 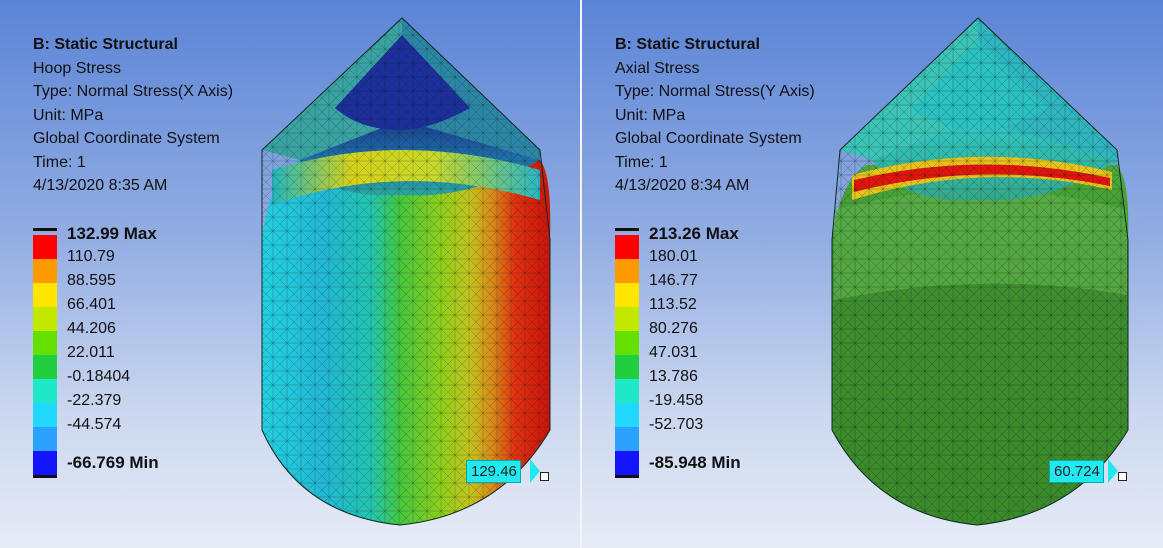 I want to click on legend-level-label: 66.401, so click(x=91, y=304).